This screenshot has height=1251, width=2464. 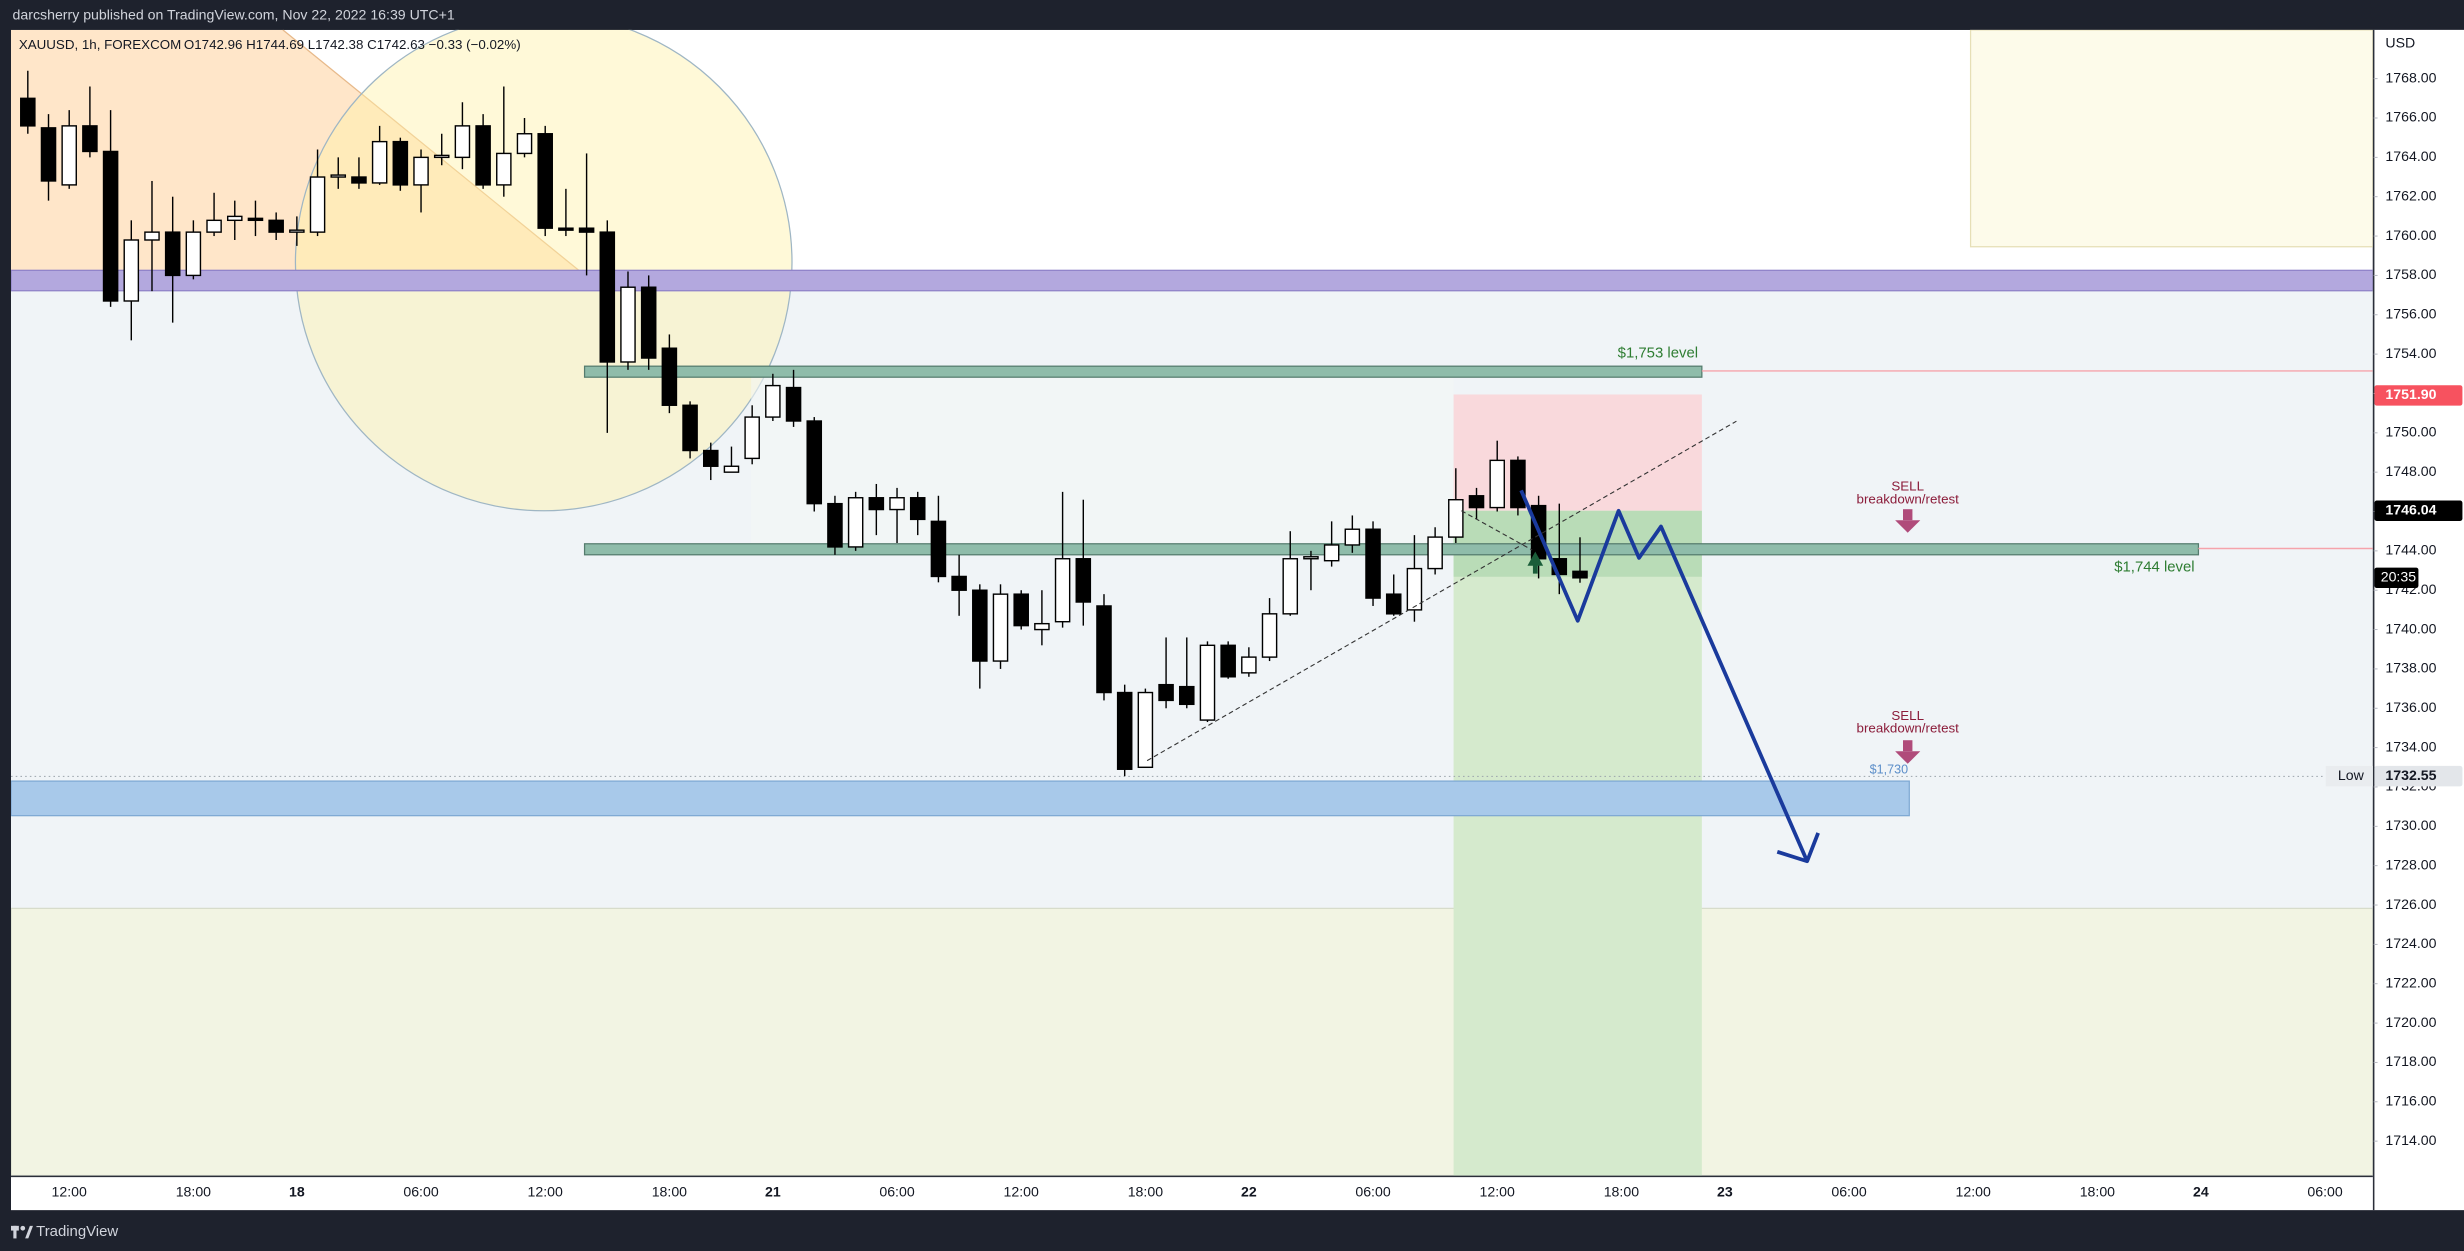 What do you see at coordinates (297, 1192) in the screenshot?
I see `x-tick-label: 18` at bounding box center [297, 1192].